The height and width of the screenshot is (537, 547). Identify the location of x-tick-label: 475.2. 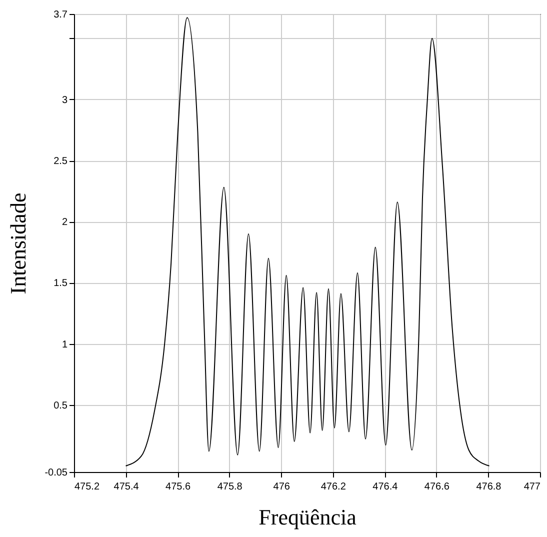
(87, 487).